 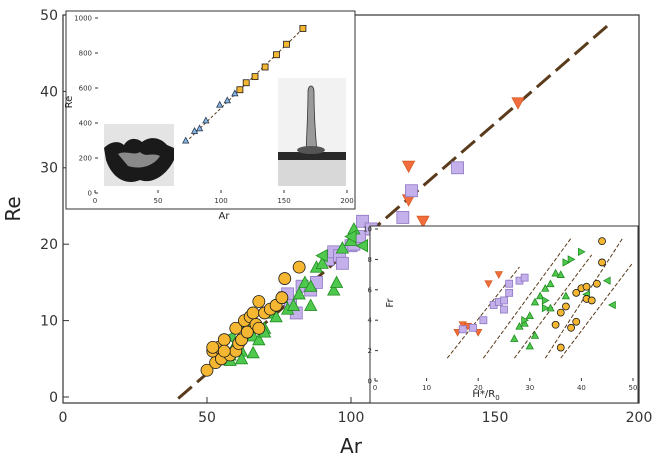 What do you see at coordinates (63, 418) in the screenshot?
I see `main-x-tick-label-0: 0` at bounding box center [63, 418].